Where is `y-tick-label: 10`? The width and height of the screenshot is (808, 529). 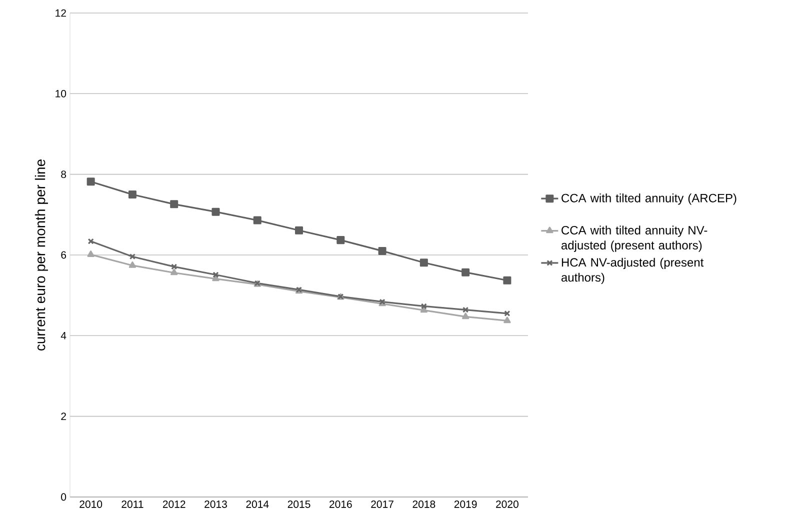 y-tick-label: 10 is located at coordinates (61, 94).